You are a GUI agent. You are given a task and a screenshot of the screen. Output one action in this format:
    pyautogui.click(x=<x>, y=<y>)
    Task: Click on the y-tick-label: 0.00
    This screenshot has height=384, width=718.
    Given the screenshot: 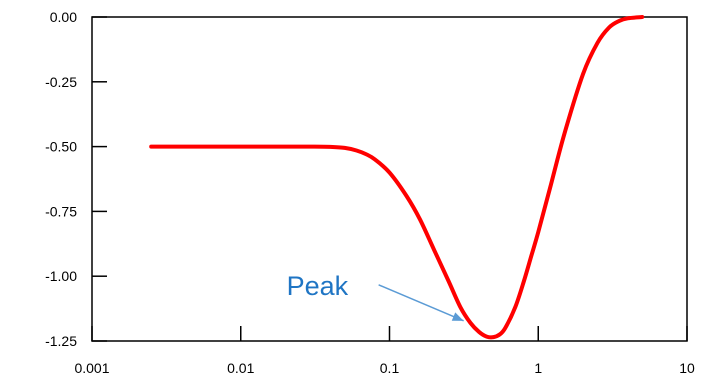 What is the action you would take?
    pyautogui.click(x=63, y=17)
    